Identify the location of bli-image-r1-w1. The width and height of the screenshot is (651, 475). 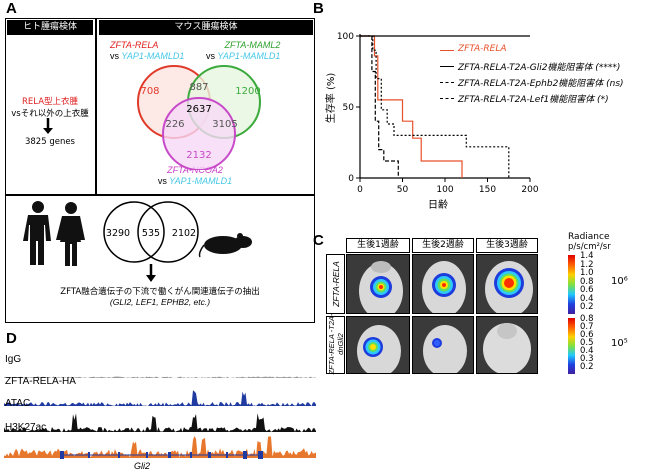
(378, 284).